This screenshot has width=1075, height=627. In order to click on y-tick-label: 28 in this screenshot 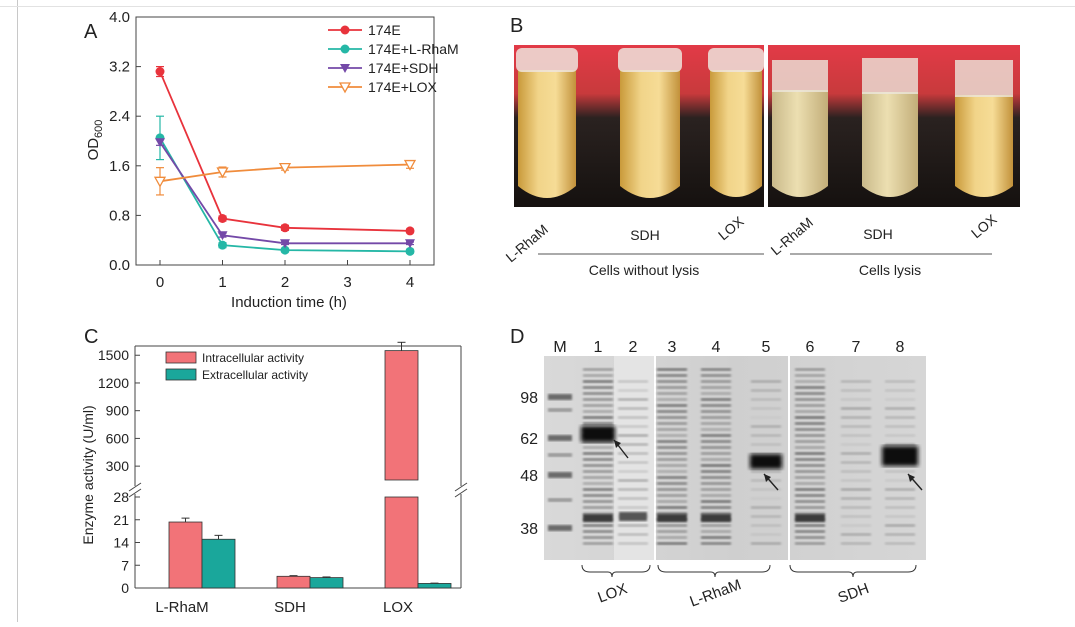, I will do `click(121, 497)`.